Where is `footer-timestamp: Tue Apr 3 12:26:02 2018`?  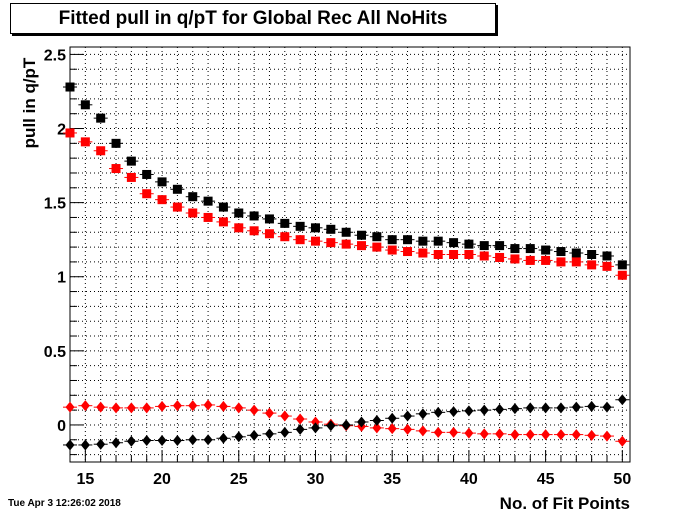
footer-timestamp: Tue Apr 3 12:26:02 2018 is located at coordinates (64, 503).